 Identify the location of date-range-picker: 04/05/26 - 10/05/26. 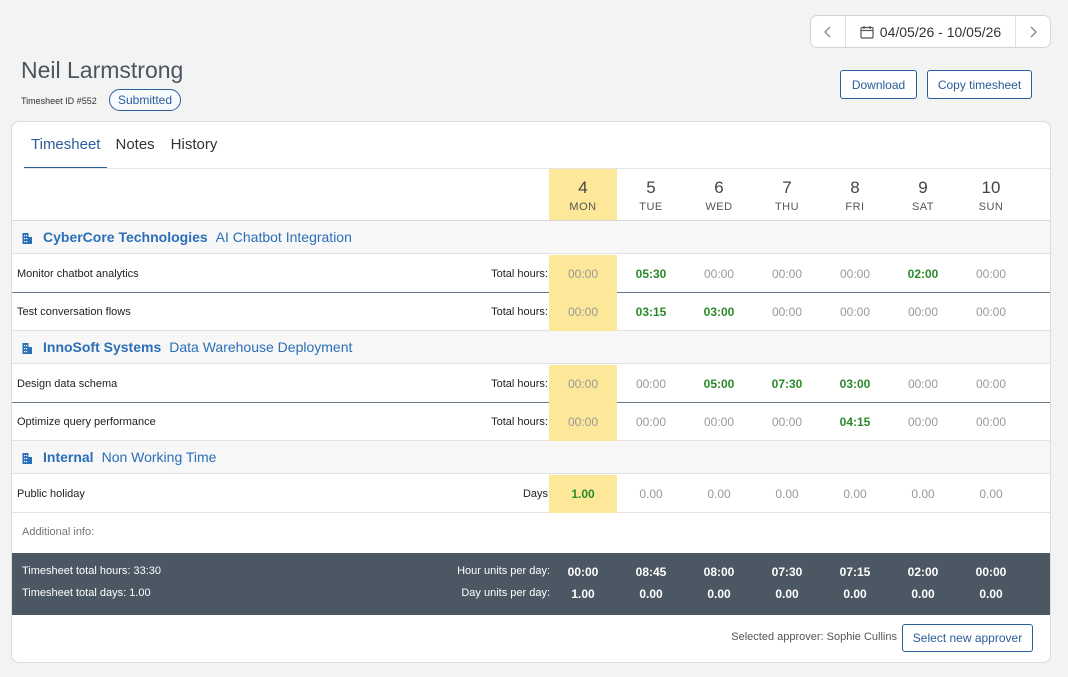
(930, 31).